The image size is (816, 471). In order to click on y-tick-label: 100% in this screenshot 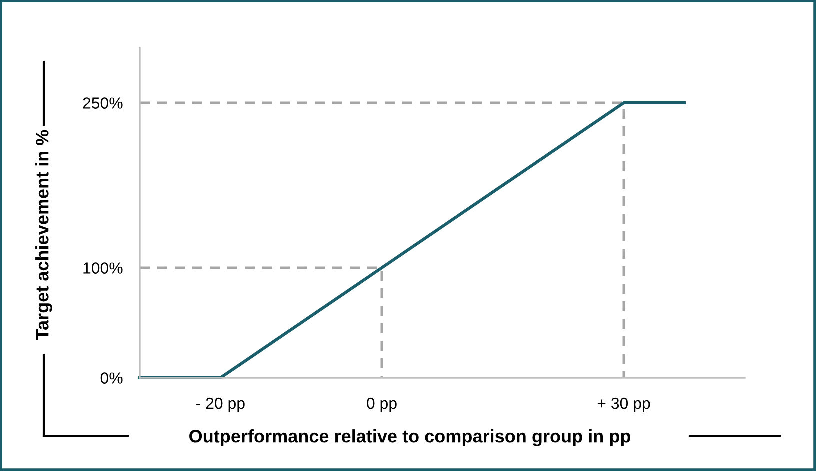, I will do `click(103, 268)`.